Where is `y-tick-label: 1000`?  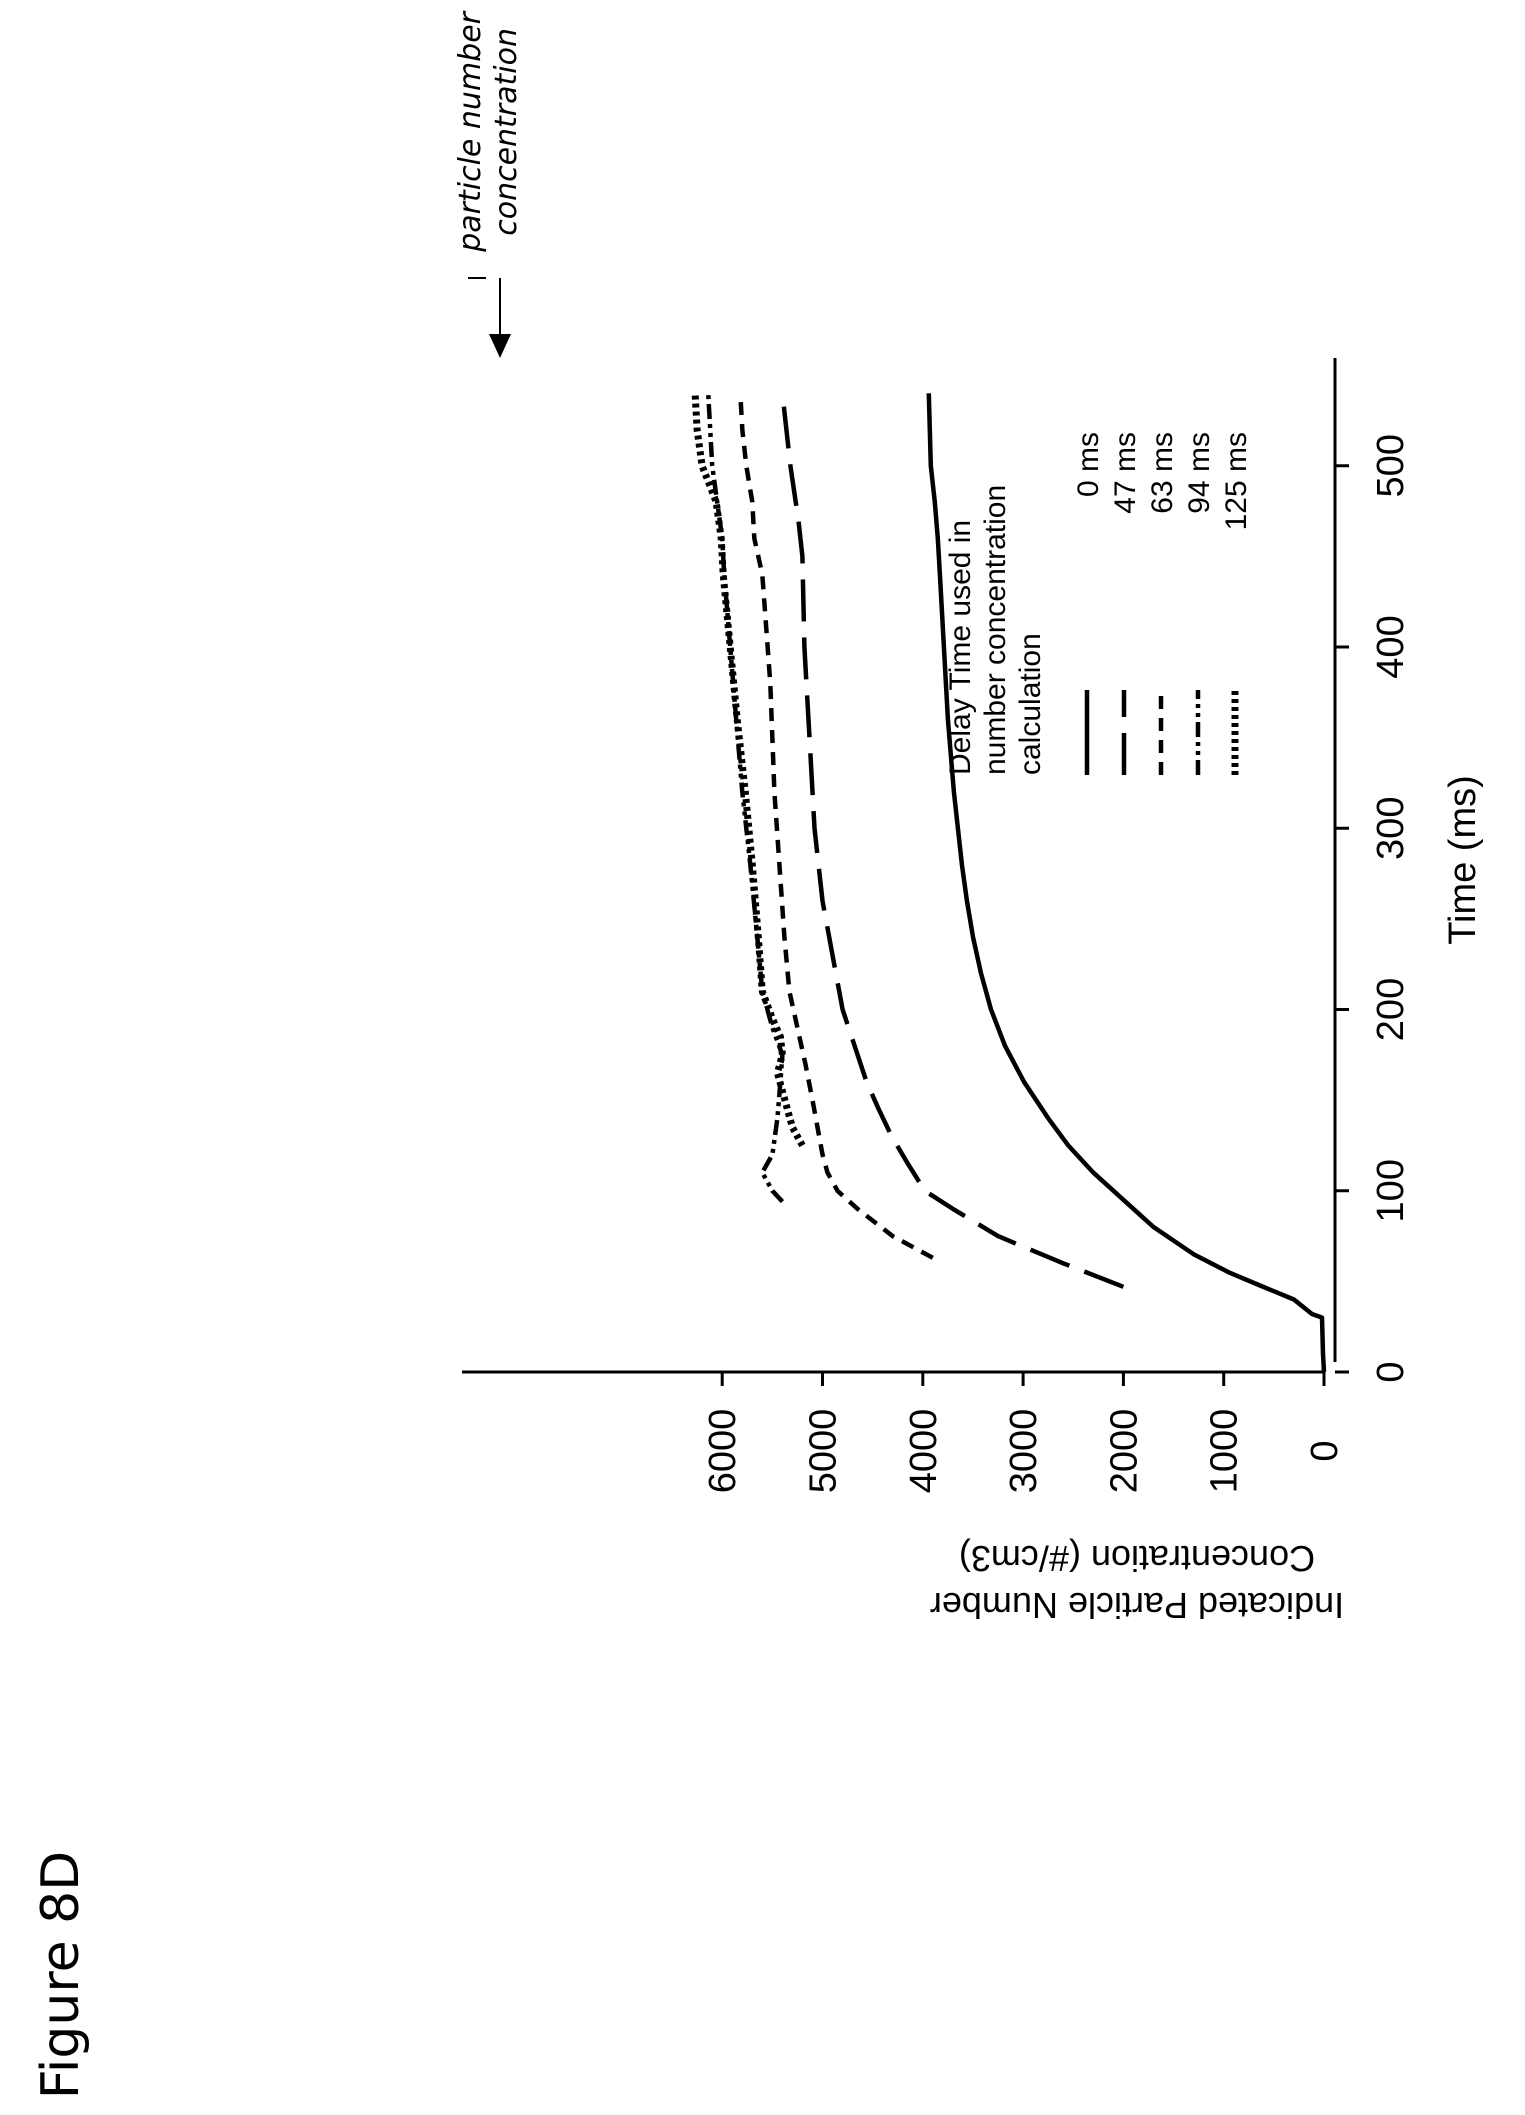 y-tick-label: 1000 is located at coordinates (1225, 1451).